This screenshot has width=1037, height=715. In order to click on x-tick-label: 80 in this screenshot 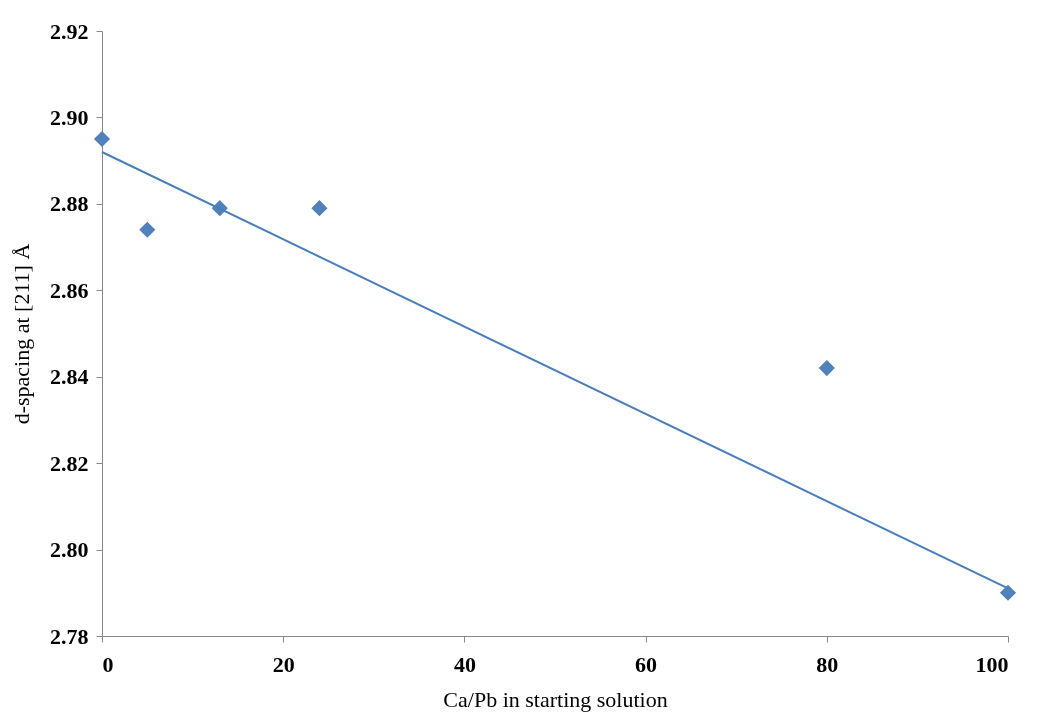, I will do `click(827, 664)`.